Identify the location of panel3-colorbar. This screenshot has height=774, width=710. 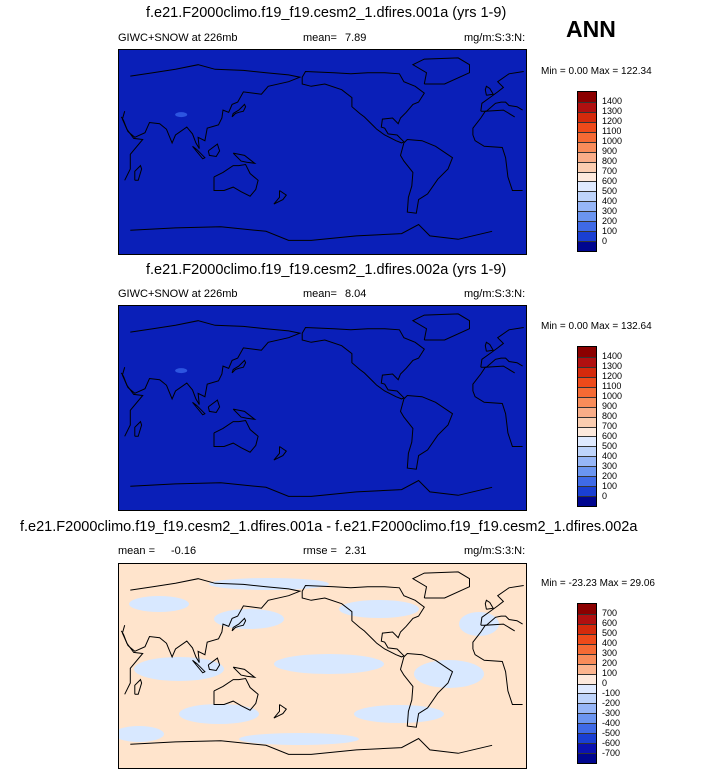
(587, 683).